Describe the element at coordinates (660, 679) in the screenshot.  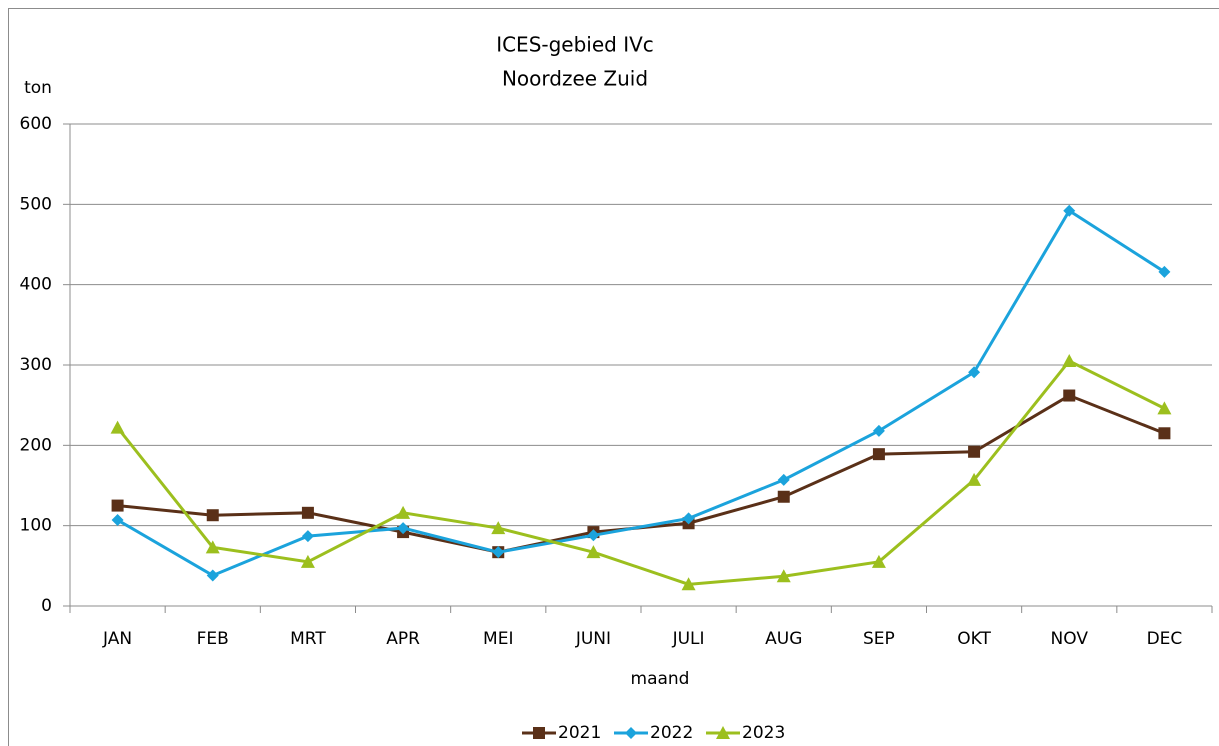
I see `x-axis-label: maand` at that location.